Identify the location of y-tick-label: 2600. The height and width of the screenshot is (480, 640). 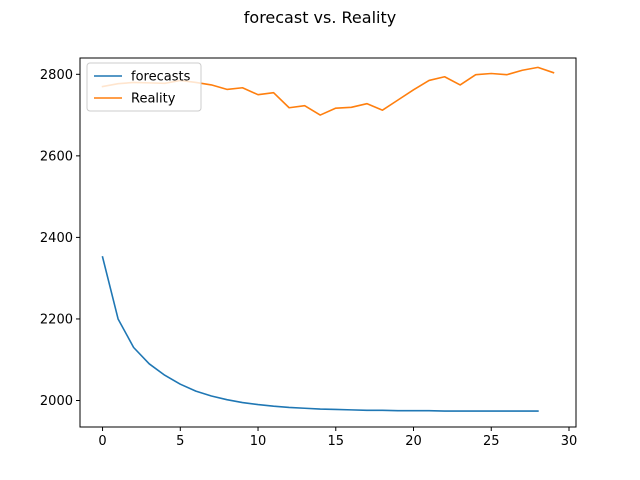
(56, 156).